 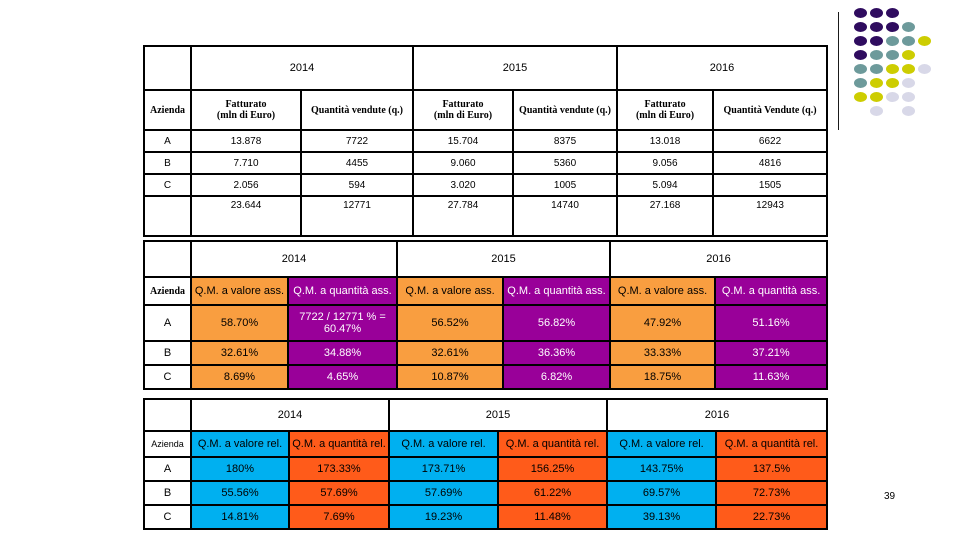 What do you see at coordinates (565, 110) in the screenshot?
I see `column-header: Quantità vendute (q.)` at bounding box center [565, 110].